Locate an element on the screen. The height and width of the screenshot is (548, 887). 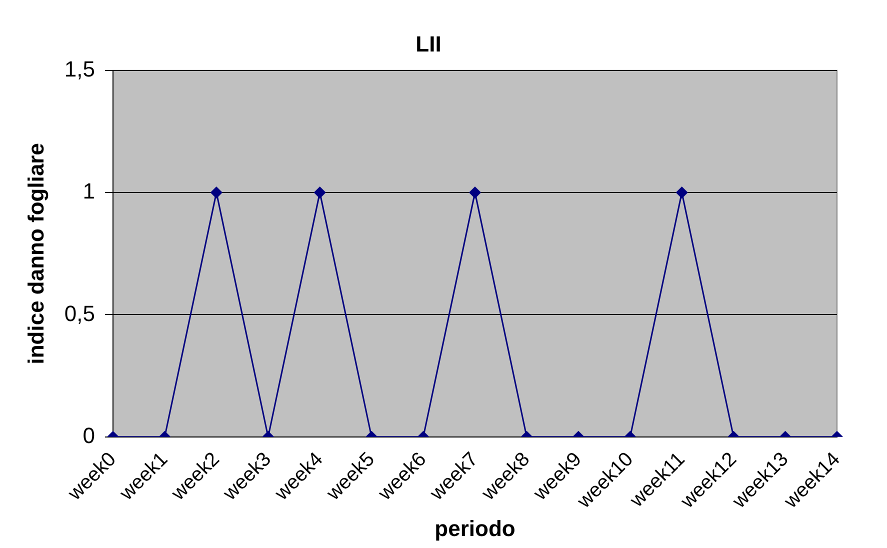
x-axis-title: periodo is located at coordinates (475, 528).